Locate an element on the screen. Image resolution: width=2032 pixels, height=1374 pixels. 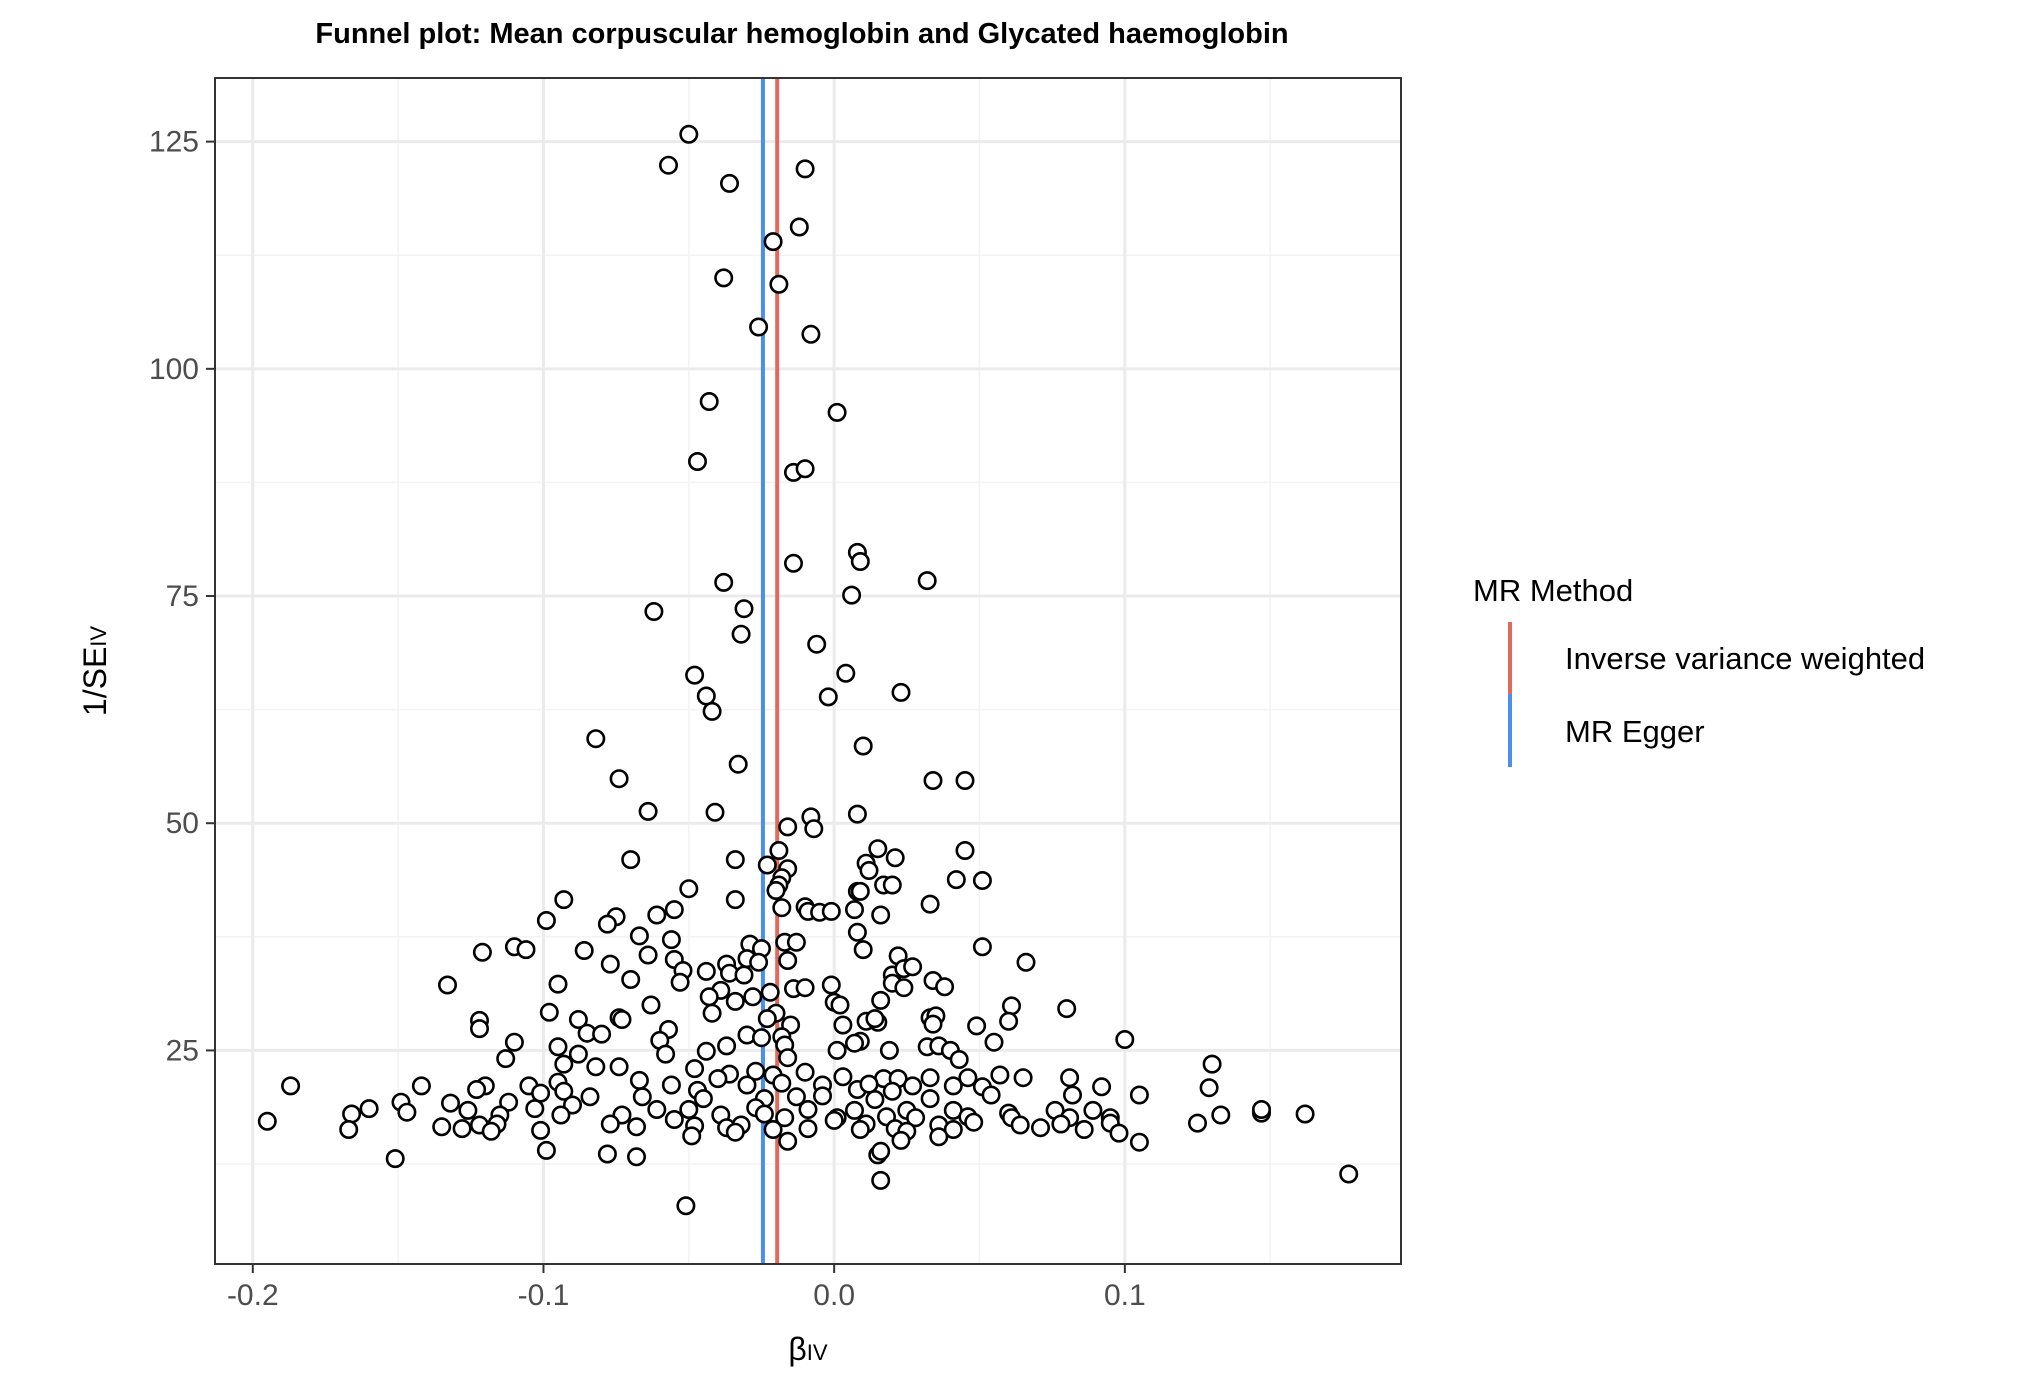
legend-label-mr-egger: MR Egger is located at coordinates (1635, 731).